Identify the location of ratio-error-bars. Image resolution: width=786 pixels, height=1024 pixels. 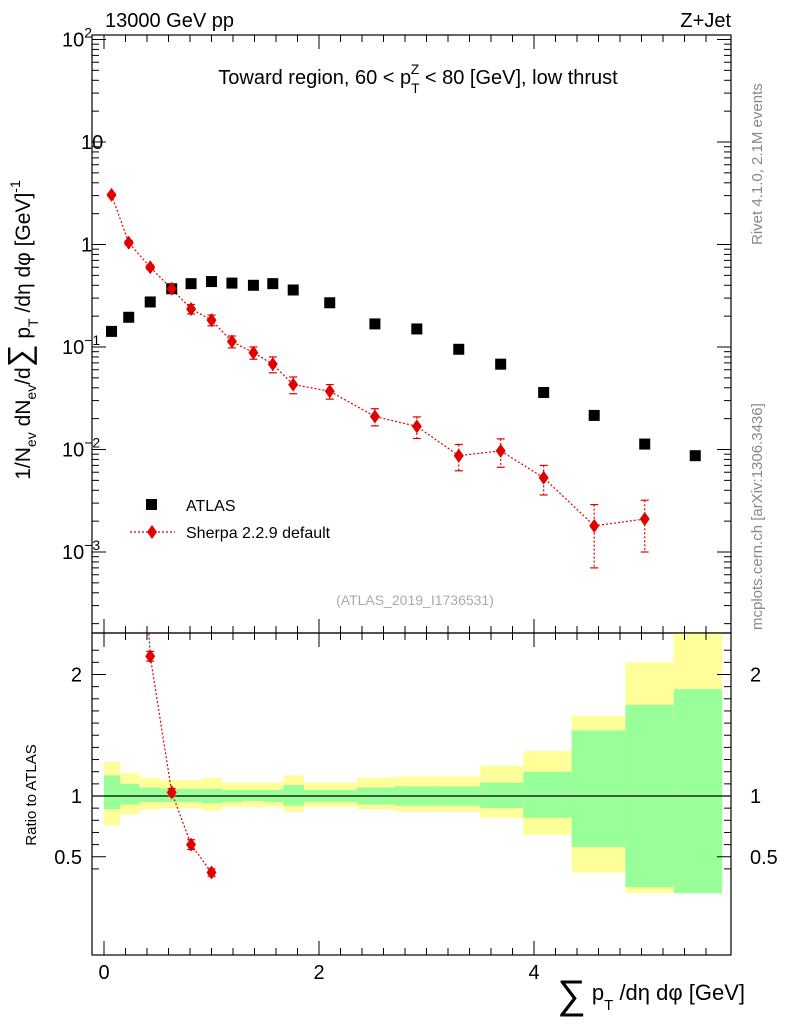
(181, 763).